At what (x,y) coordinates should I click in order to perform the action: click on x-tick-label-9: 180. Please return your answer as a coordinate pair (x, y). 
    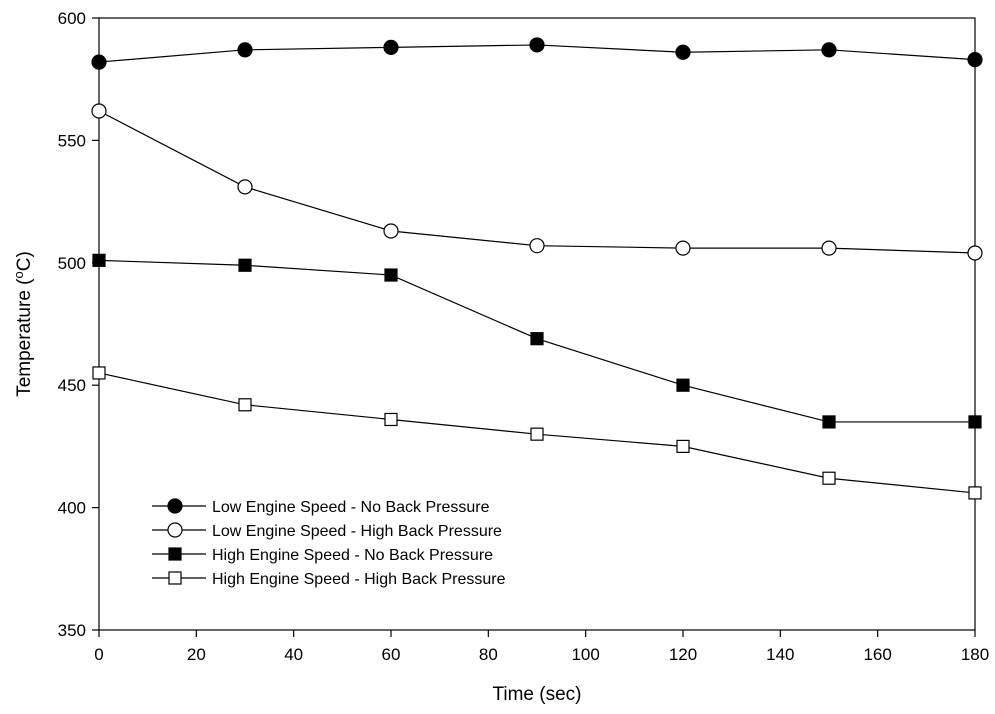
    Looking at the image, I should click on (975, 654).